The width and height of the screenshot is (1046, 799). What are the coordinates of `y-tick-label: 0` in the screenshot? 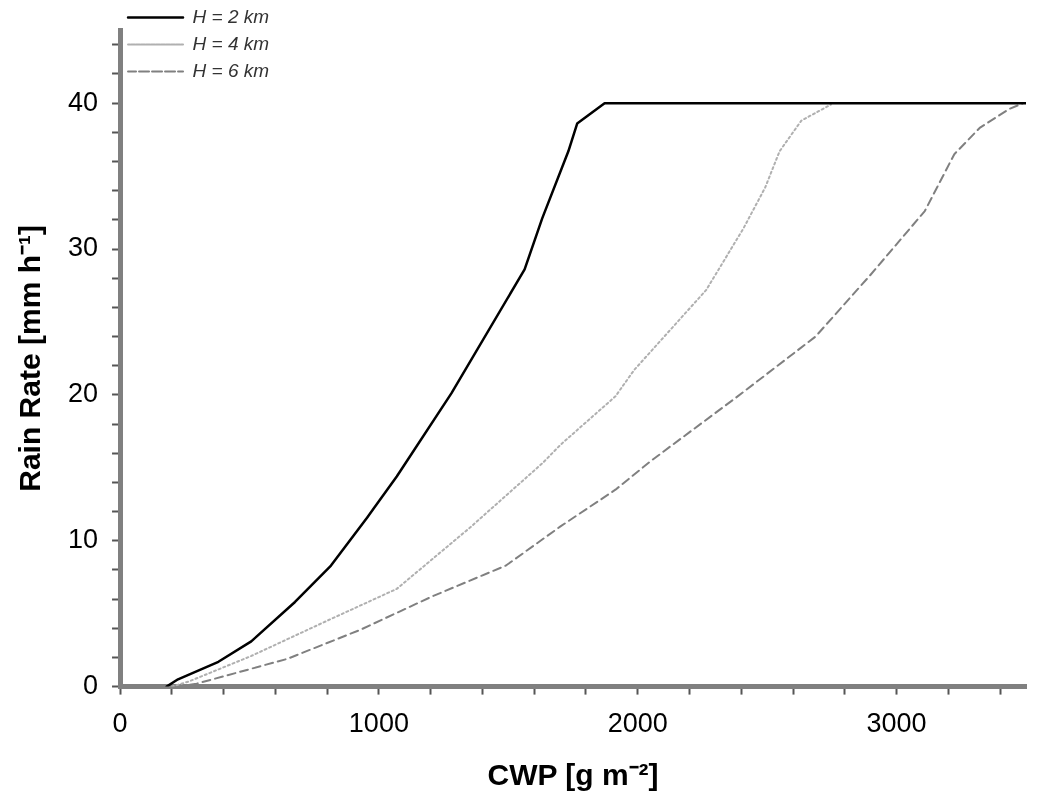 It's located at (91, 685).